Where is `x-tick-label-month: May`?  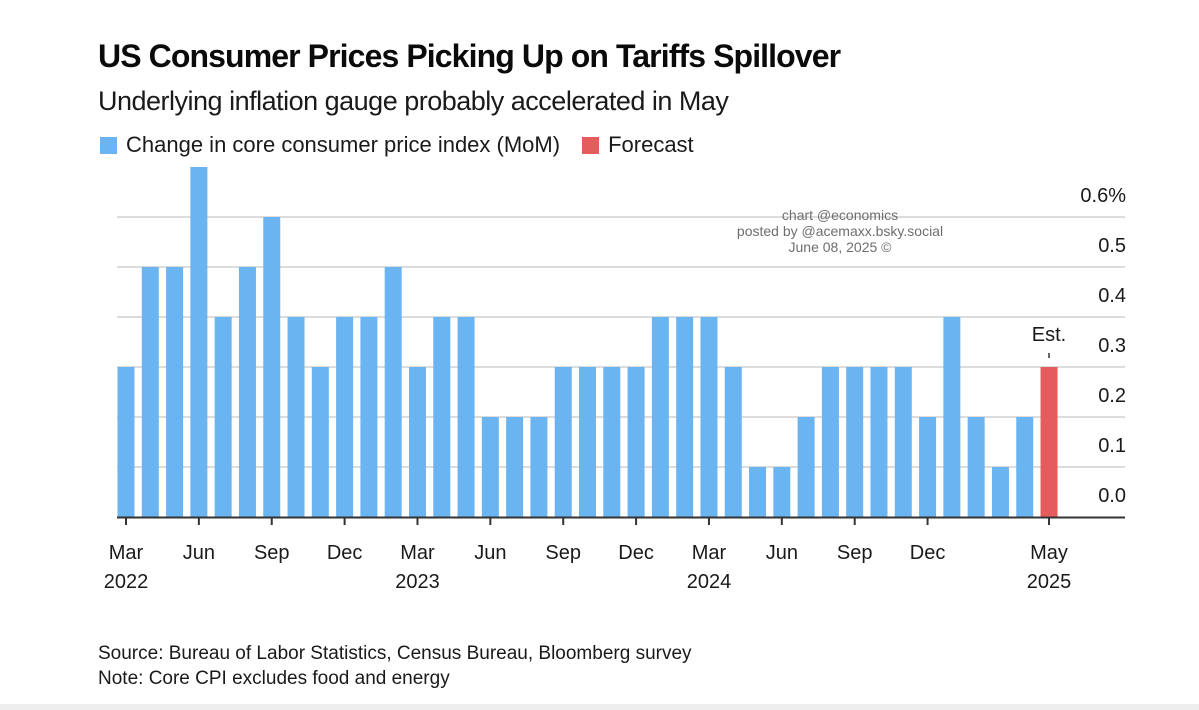 x-tick-label-month: May is located at coordinates (1049, 553).